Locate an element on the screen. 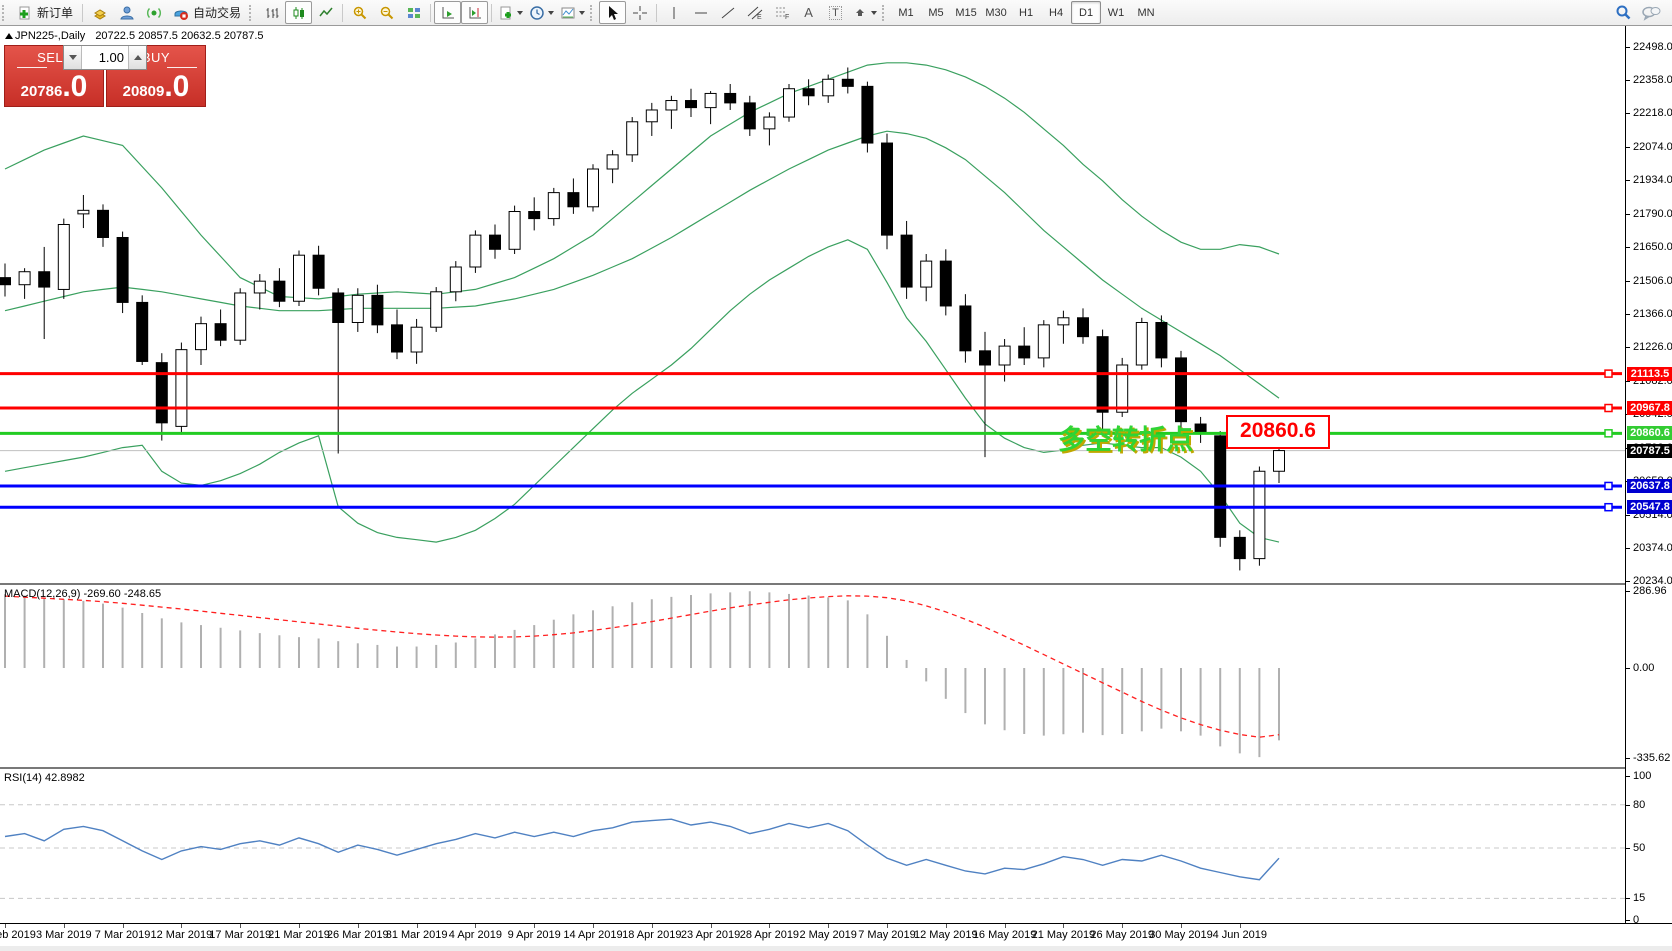 The image size is (1672, 951). periods-button is located at coordinates (541, 12).